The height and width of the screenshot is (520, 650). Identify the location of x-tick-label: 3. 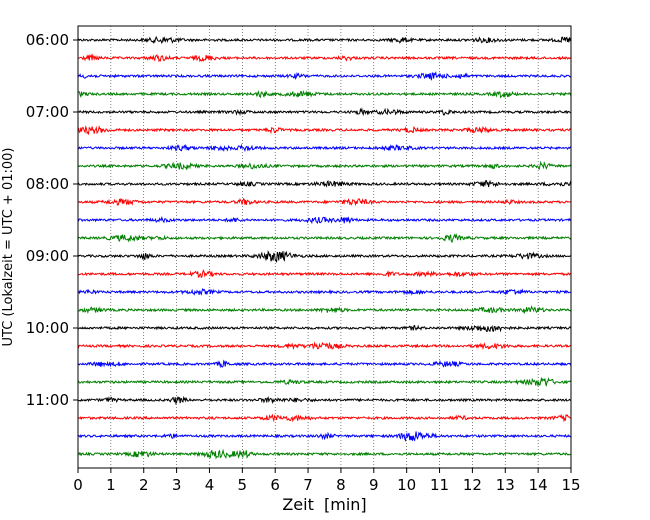
(177, 485).